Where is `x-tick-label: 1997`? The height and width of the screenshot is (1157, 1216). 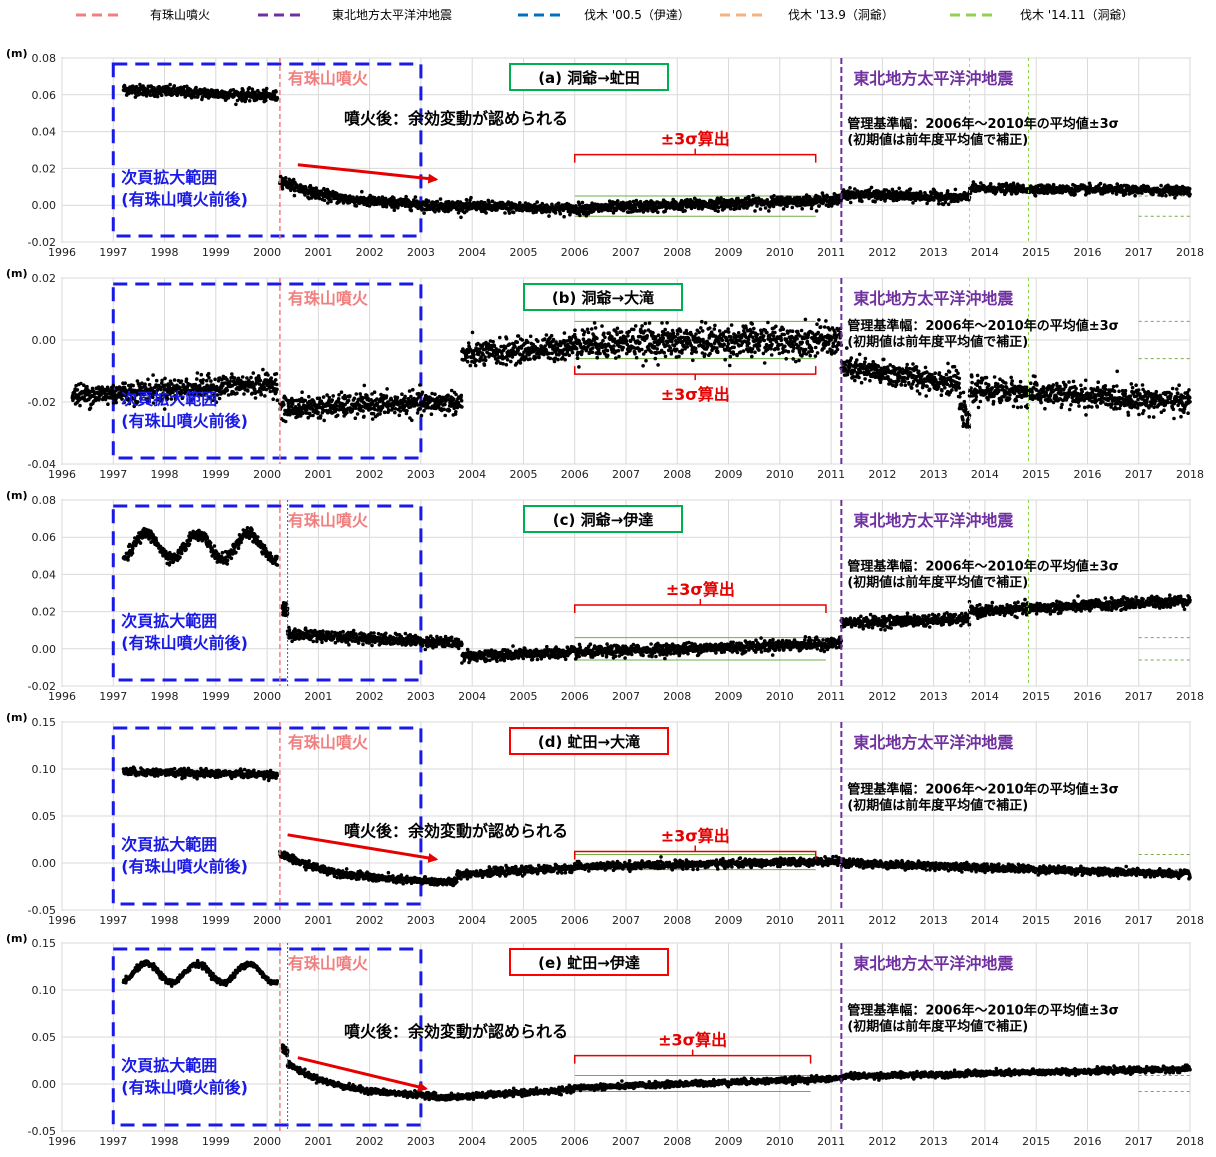 x-tick-label: 1997 is located at coordinates (113, 474).